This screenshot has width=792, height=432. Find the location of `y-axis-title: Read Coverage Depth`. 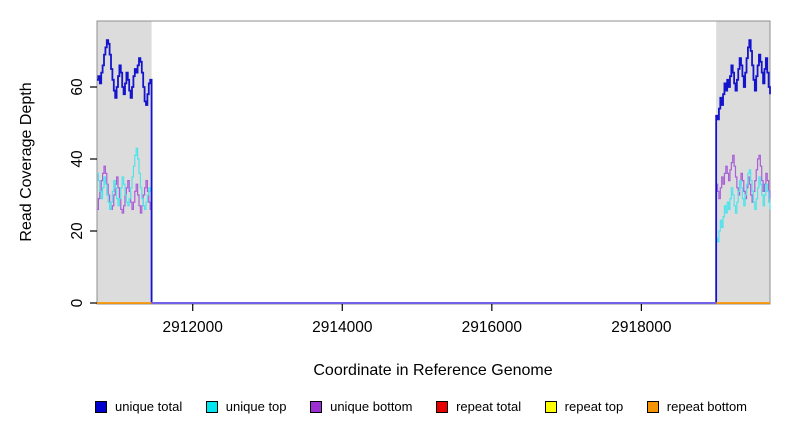

y-axis-title: Read Coverage Depth is located at coordinates (26, 162).